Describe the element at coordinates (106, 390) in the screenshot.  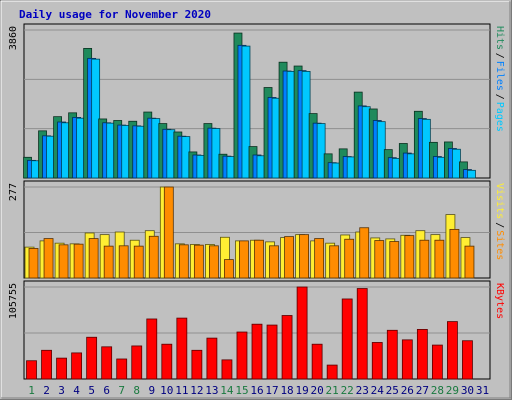
I see `x-tick-day-6: 6` at that location.